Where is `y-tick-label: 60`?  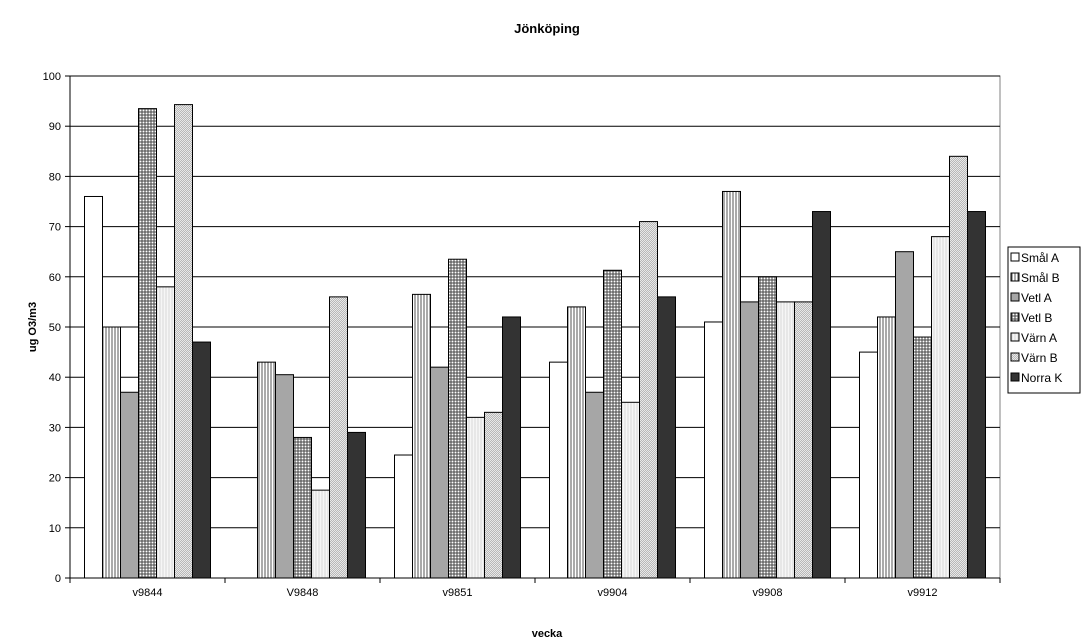
y-tick-label: 60 is located at coordinates (55, 278).